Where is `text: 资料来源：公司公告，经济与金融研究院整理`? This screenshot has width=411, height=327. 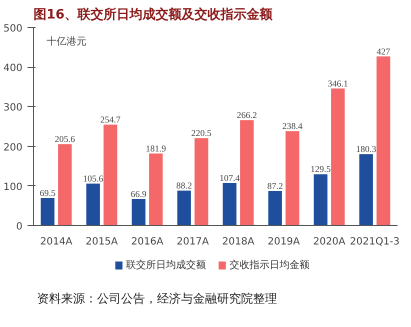
text: 资料来源：公司公告，经济与金融研究院整理 is located at coordinates (157, 299).